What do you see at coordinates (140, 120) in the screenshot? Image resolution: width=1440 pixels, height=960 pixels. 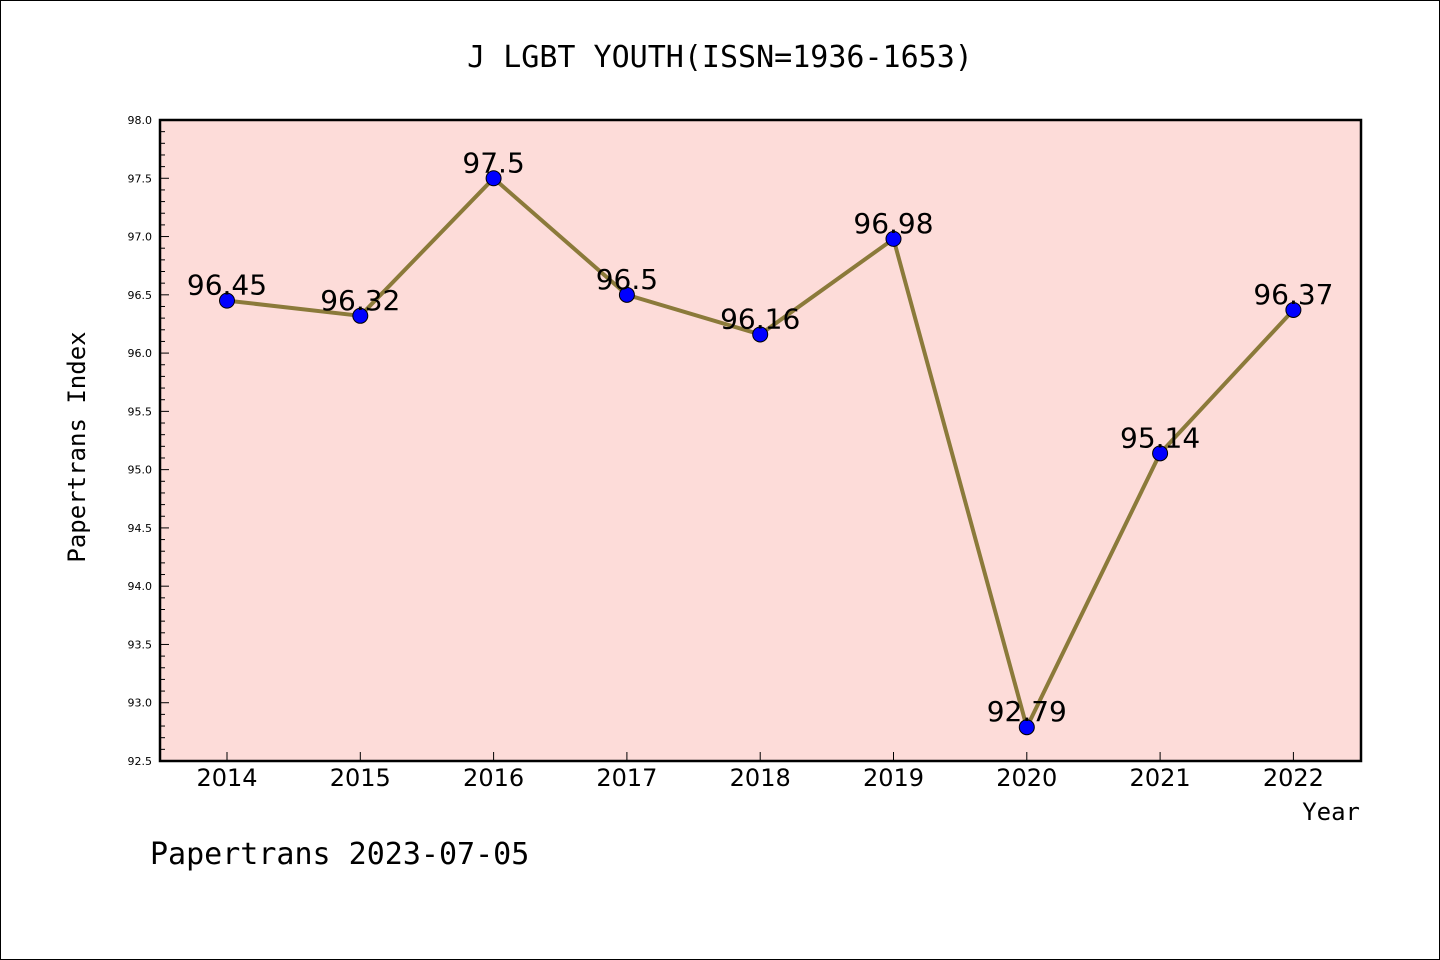 I see `y-tick-label: 98.0` at bounding box center [140, 120].